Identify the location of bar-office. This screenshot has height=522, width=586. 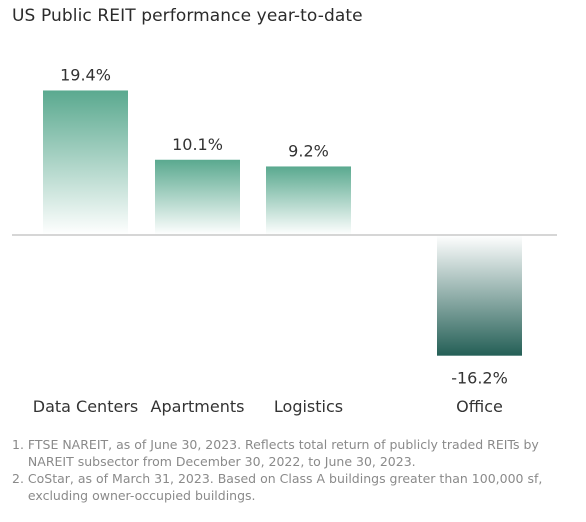
(479, 295).